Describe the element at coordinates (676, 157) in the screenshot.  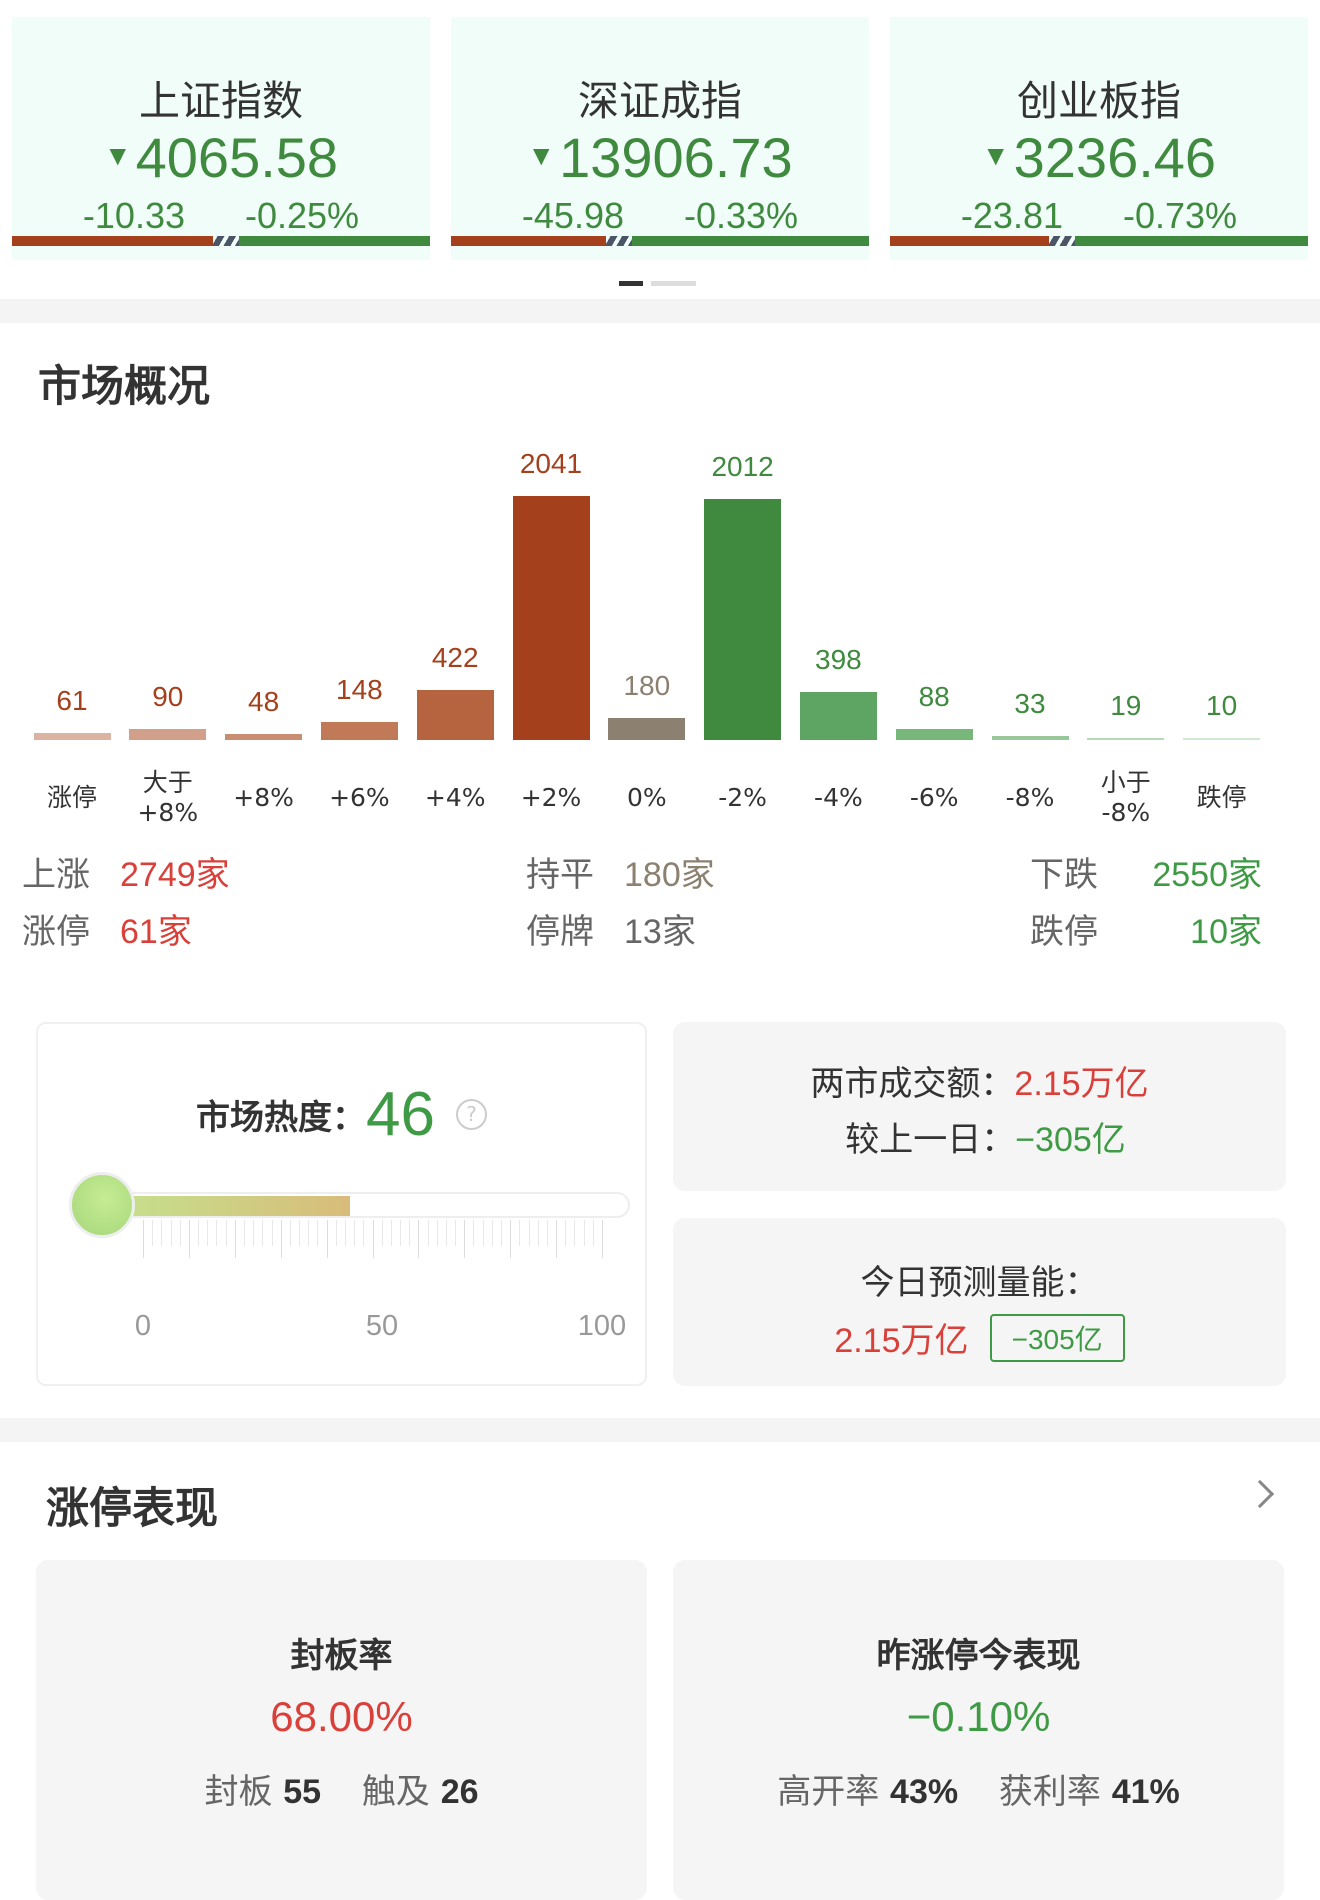
I see `index-value: 13906.73` at that location.